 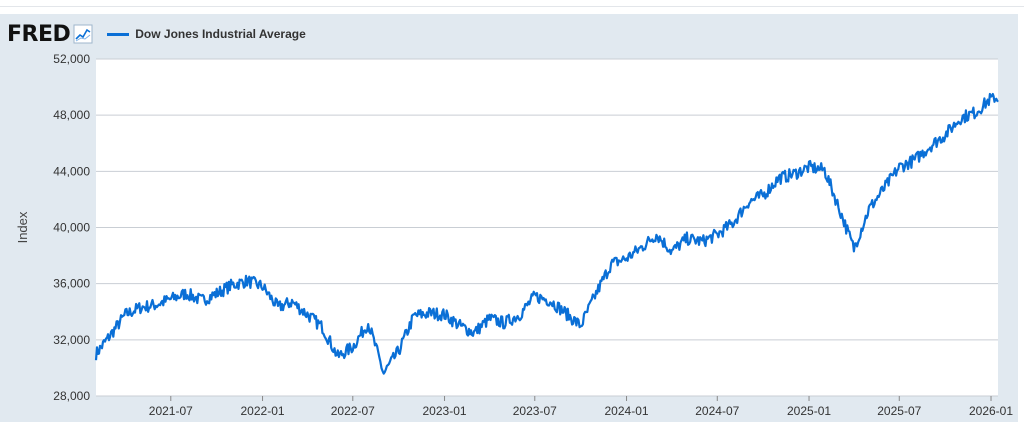 I want to click on x-tick-label: 2026-01, so click(x=991, y=411).